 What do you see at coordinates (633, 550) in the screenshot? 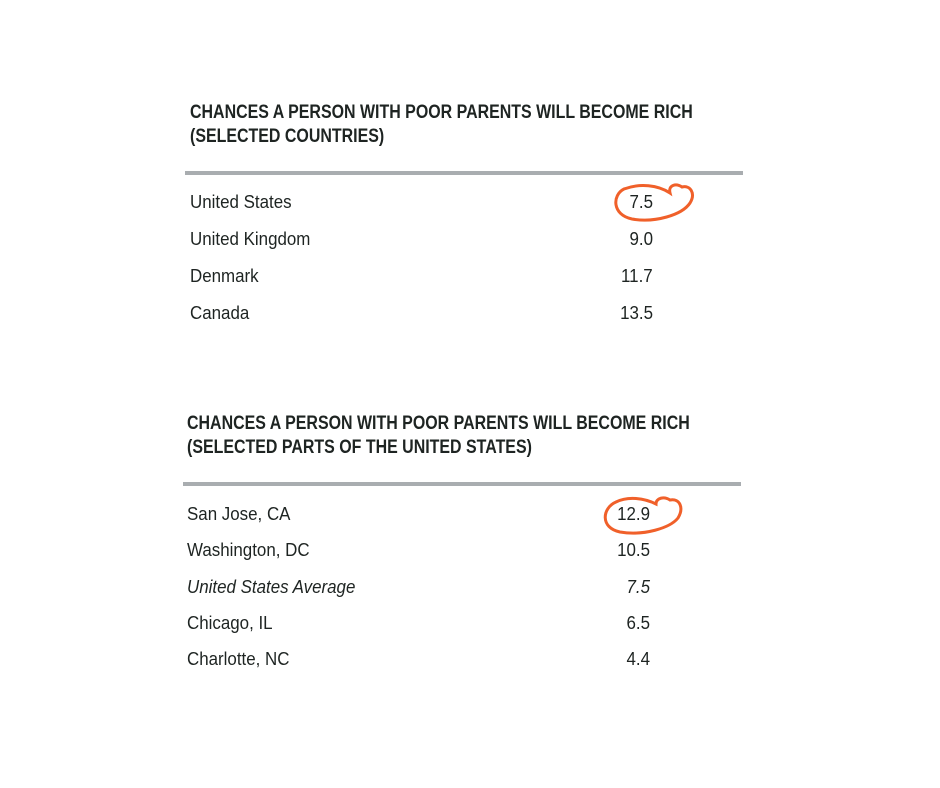
I see `row-value: 10.5` at bounding box center [633, 550].